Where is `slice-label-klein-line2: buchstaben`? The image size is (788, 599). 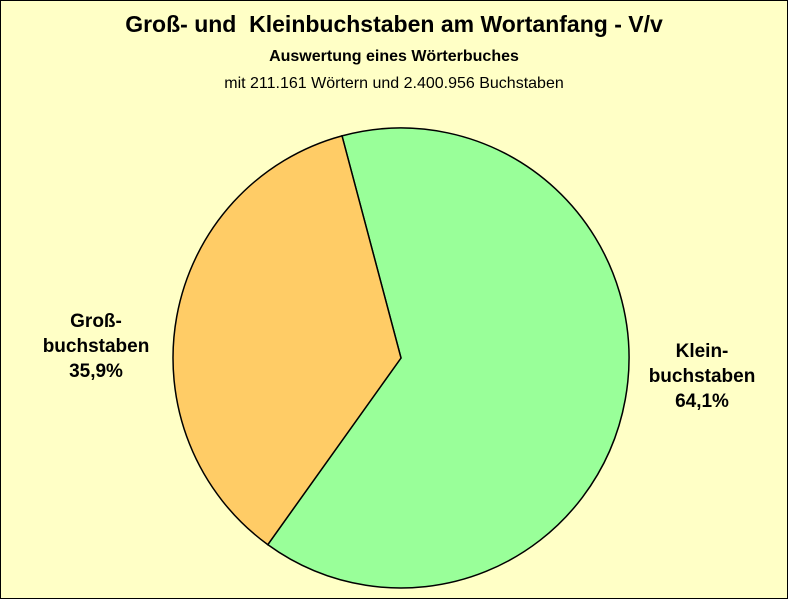 slice-label-klein-line2: buchstaben is located at coordinates (702, 376).